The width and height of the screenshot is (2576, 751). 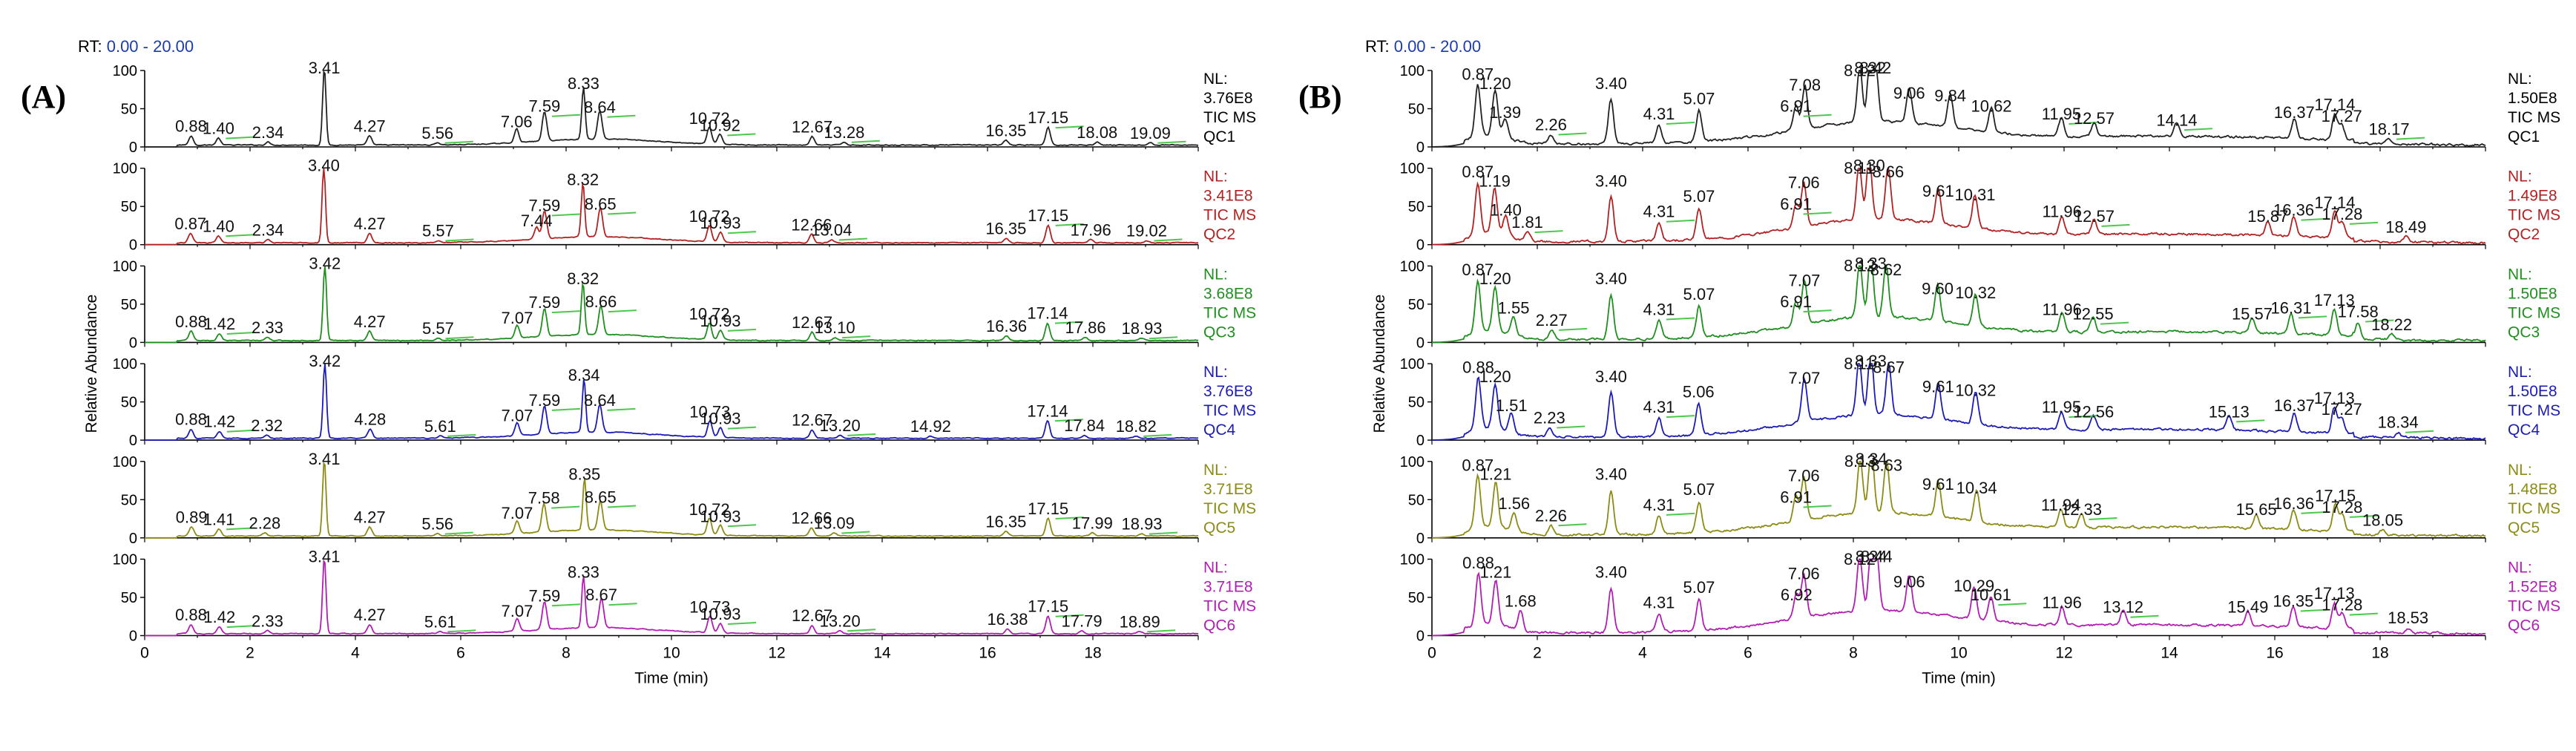 I want to click on peak-label: 18.93, so click(x=1141, y=525).